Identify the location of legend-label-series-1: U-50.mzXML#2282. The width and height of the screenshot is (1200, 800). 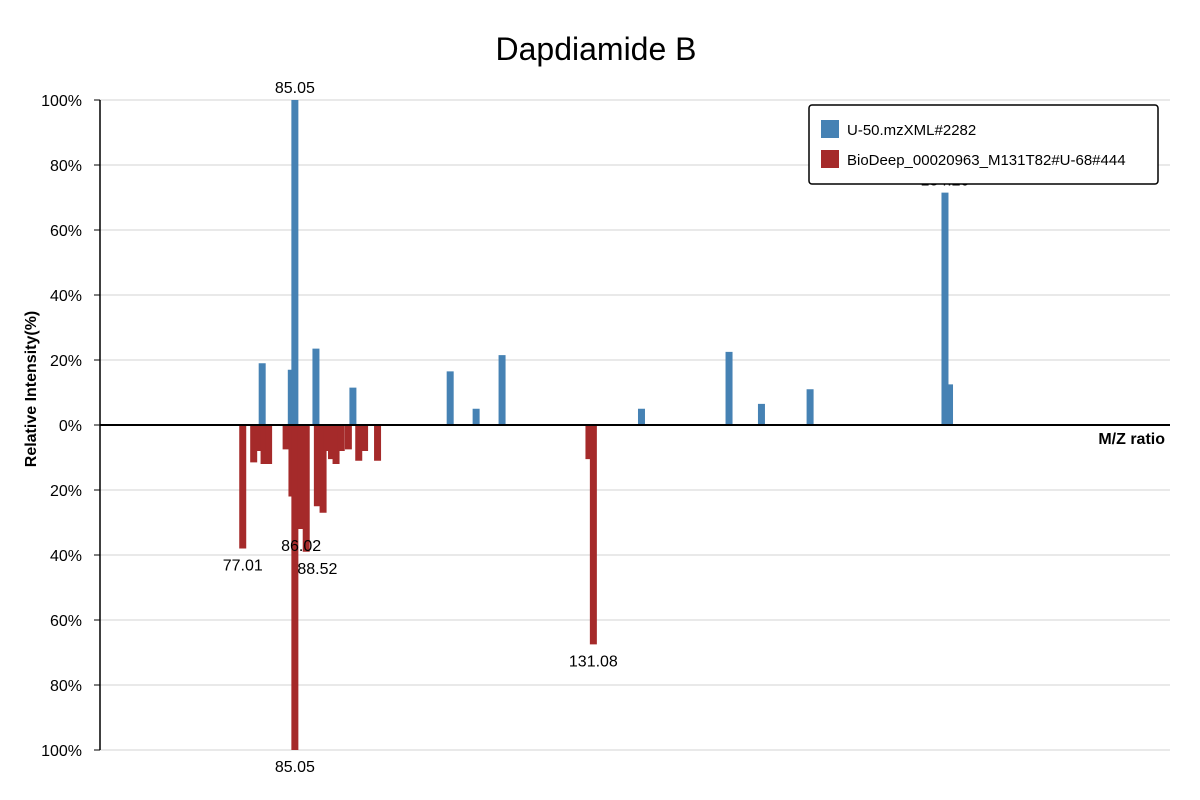
(911, 130).